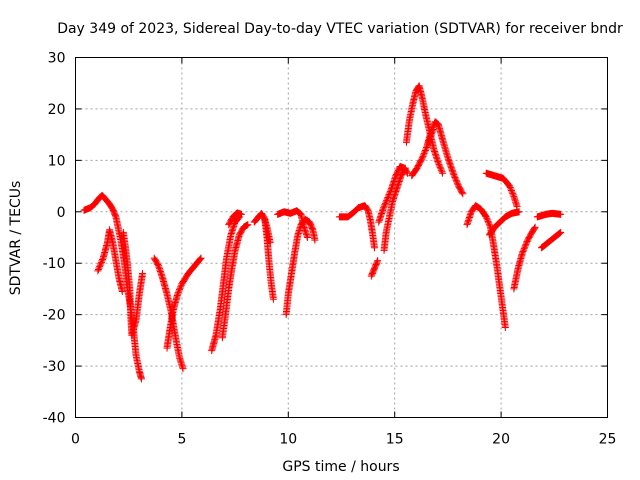 Image resolution: width=640 pixels, height=480 pixels. I want to click on x-axis-label: GPS time / hours, so click(340, 467).